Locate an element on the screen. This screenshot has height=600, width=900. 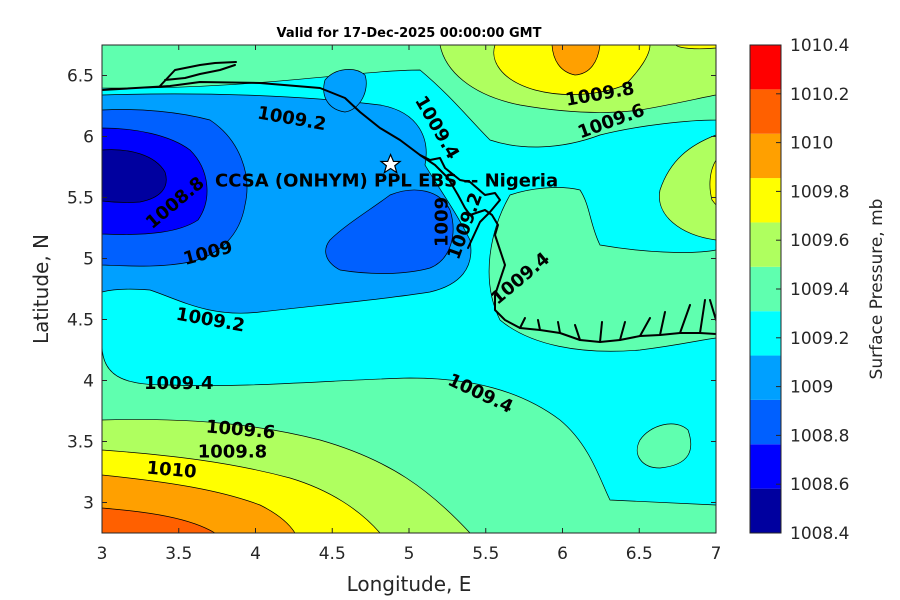
y-tick-label: 5 is located at coordinates (88, 260).